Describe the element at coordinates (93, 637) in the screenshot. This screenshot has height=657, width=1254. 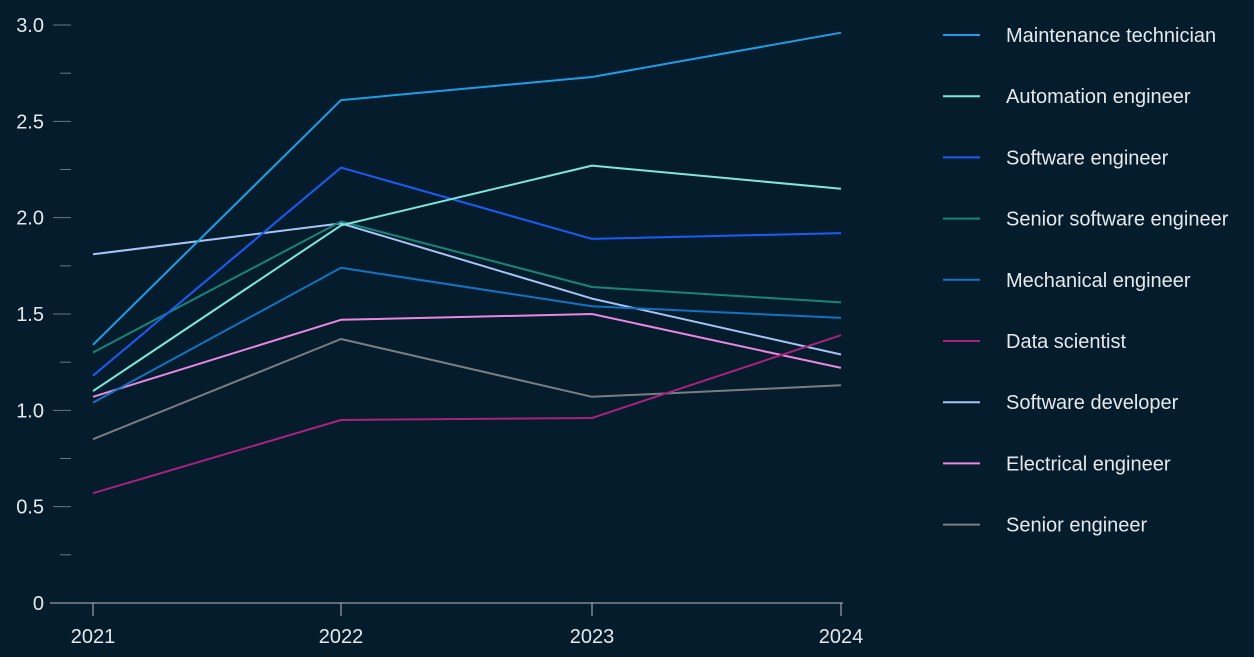
I see `x-tick-label: 2021` at that location.